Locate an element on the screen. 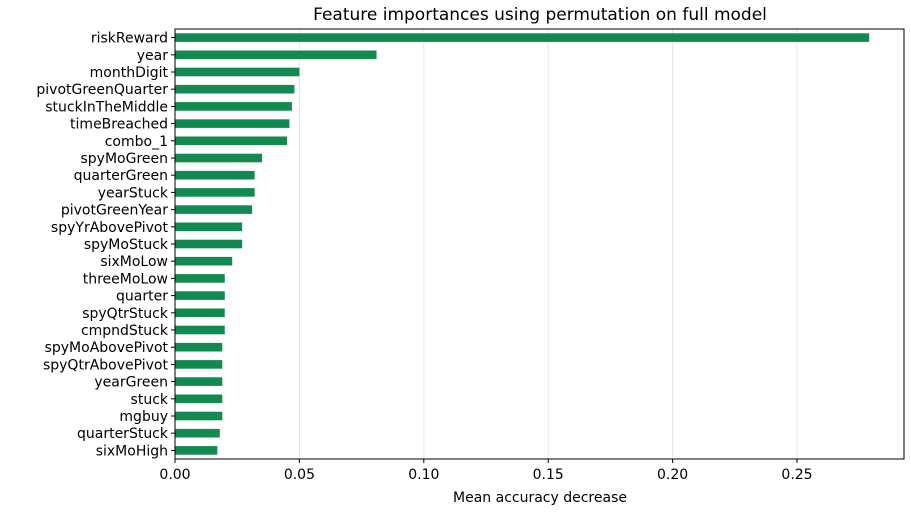  y-tick-label: spyMoGreen is located at coordinates (124, 159).